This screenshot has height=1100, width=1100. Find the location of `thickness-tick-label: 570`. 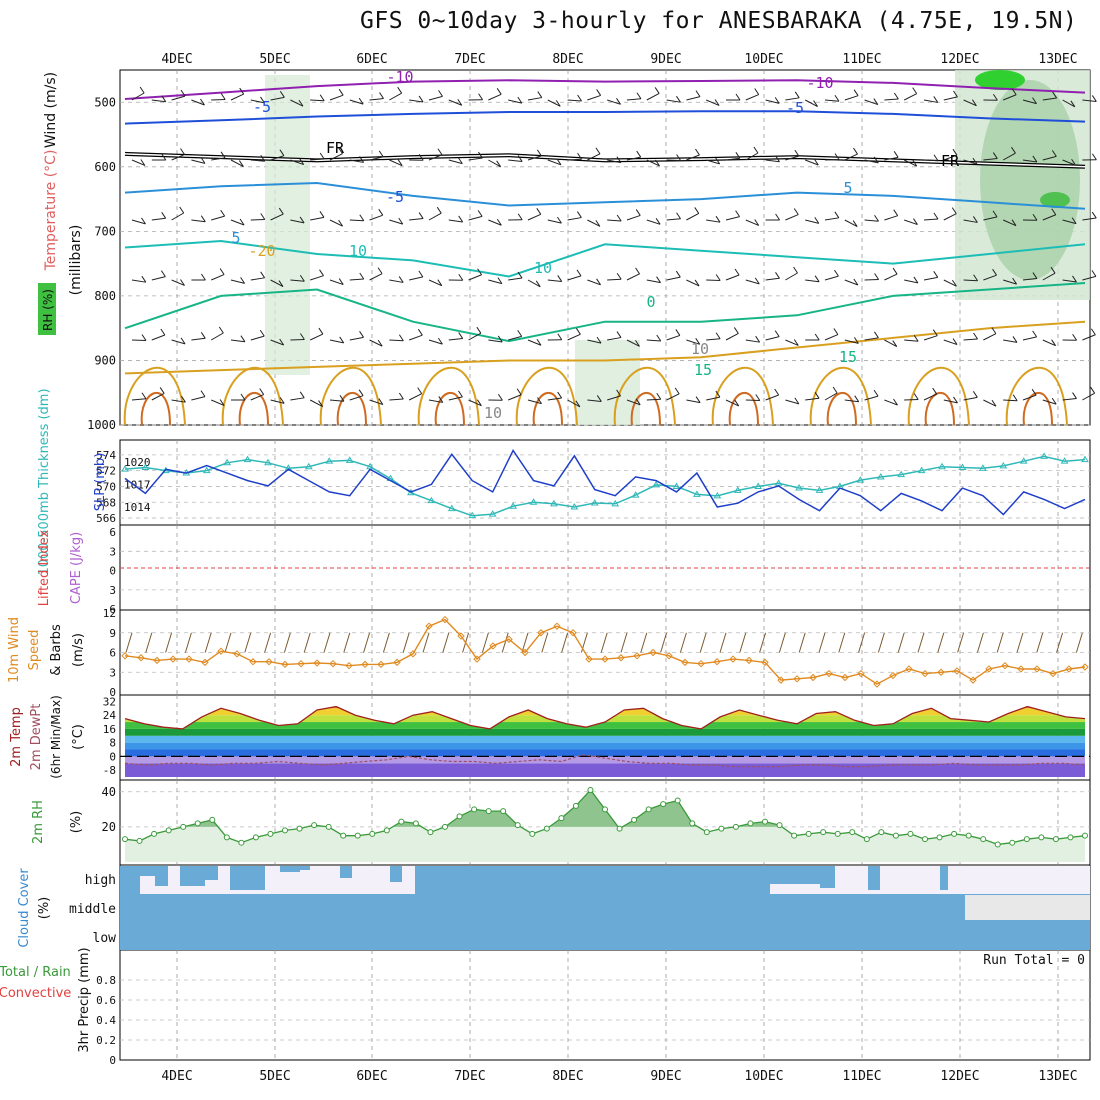

thickness-tick-label: 570 is located at coordinates (106, 486).